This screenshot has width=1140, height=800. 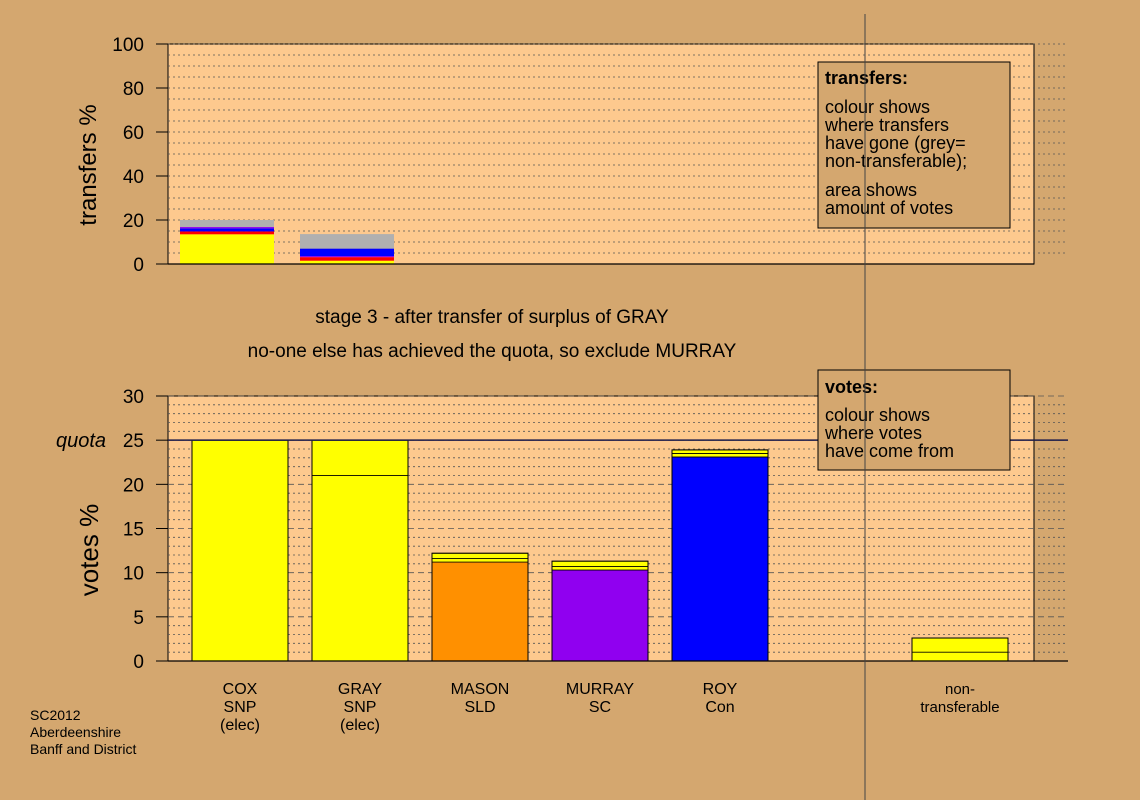 What do you see at coordinates (600, 689) in the screenshot?
I see `x-category-label: MURRAY` at bounding box center [600, 689].